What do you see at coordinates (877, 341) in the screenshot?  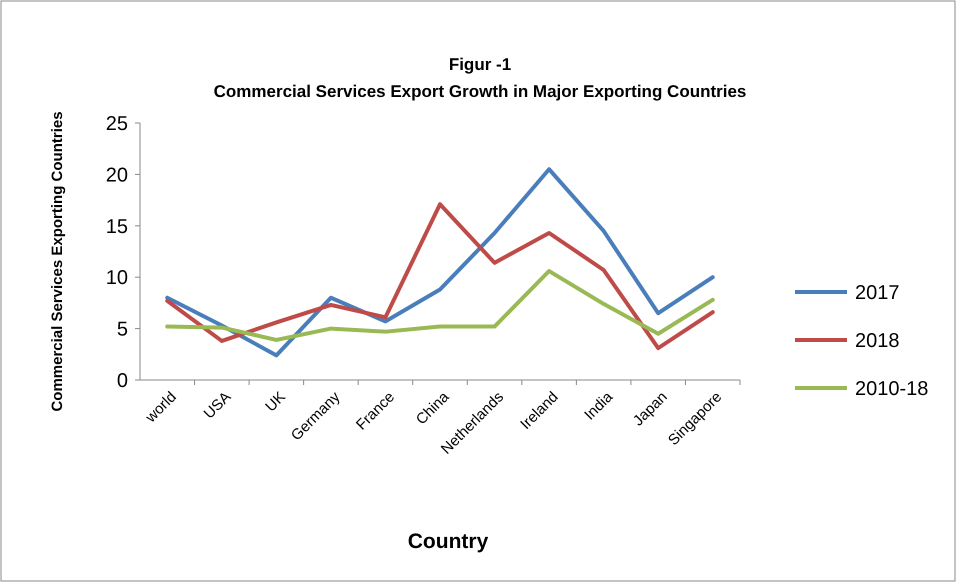 I see `legend-label: 2018` at bounding box center [877, 341].